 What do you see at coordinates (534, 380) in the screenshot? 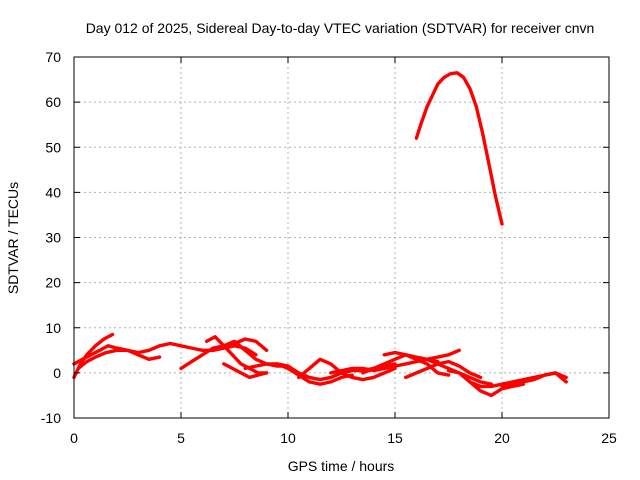
I see `series-line-track18` at bounding box center [534, 380].